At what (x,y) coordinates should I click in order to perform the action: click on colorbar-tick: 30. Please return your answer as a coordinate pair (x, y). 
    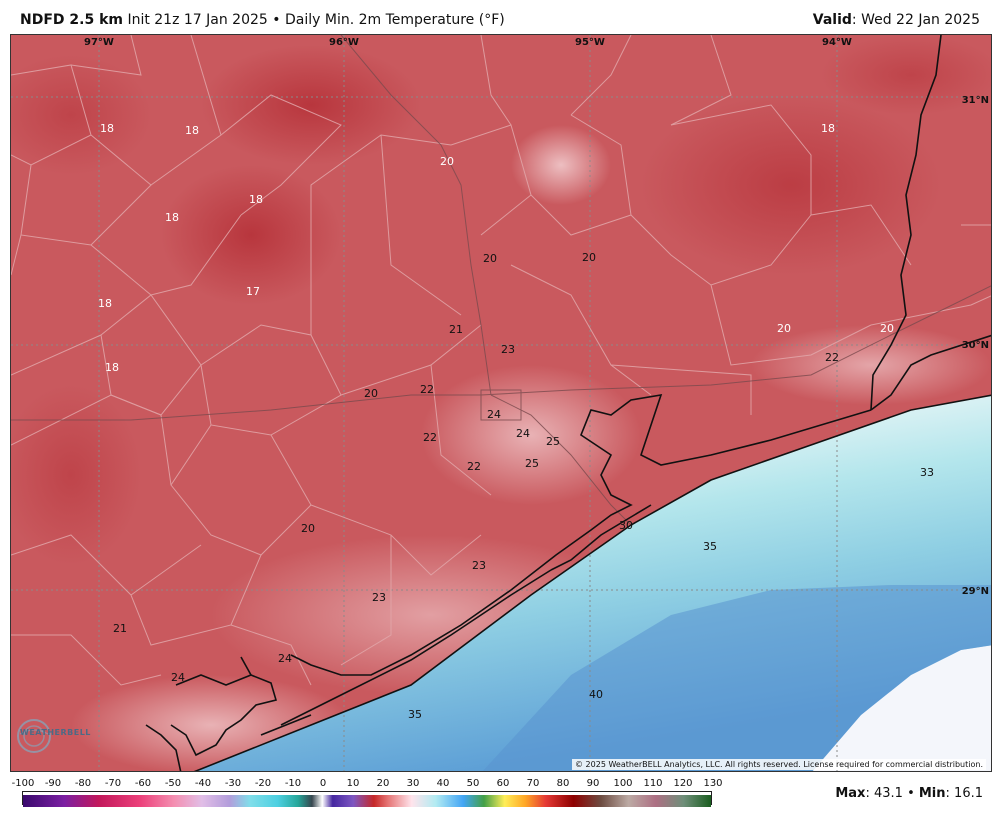
    Looking at the image, I should click on (413, 783).